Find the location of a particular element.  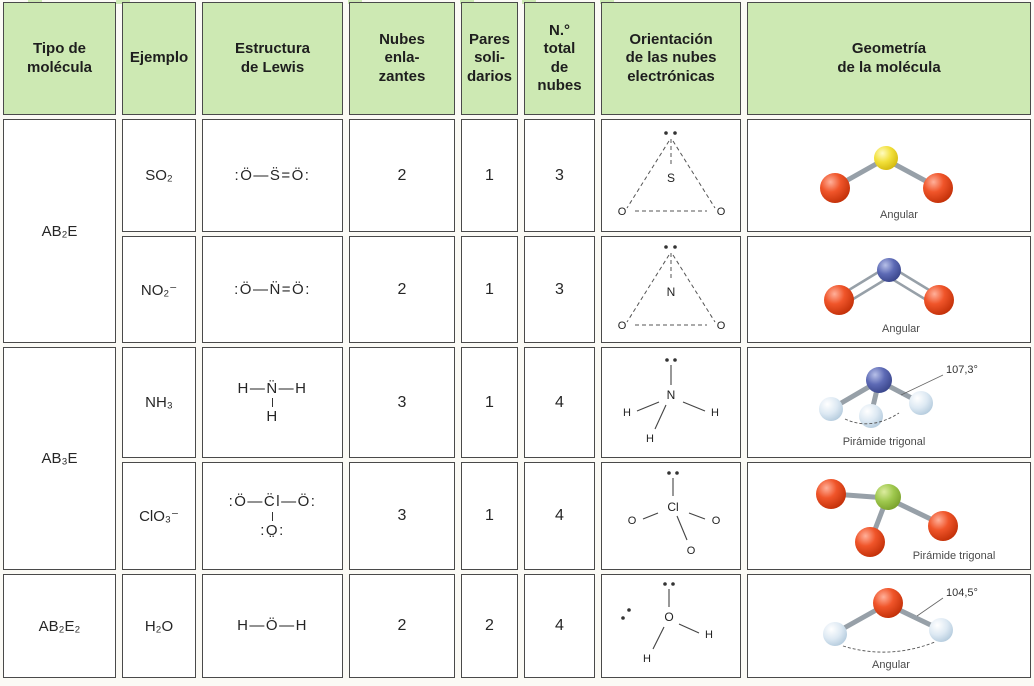

cell-so2-lone-pairs: 1 is located at coordinates (489, 175).